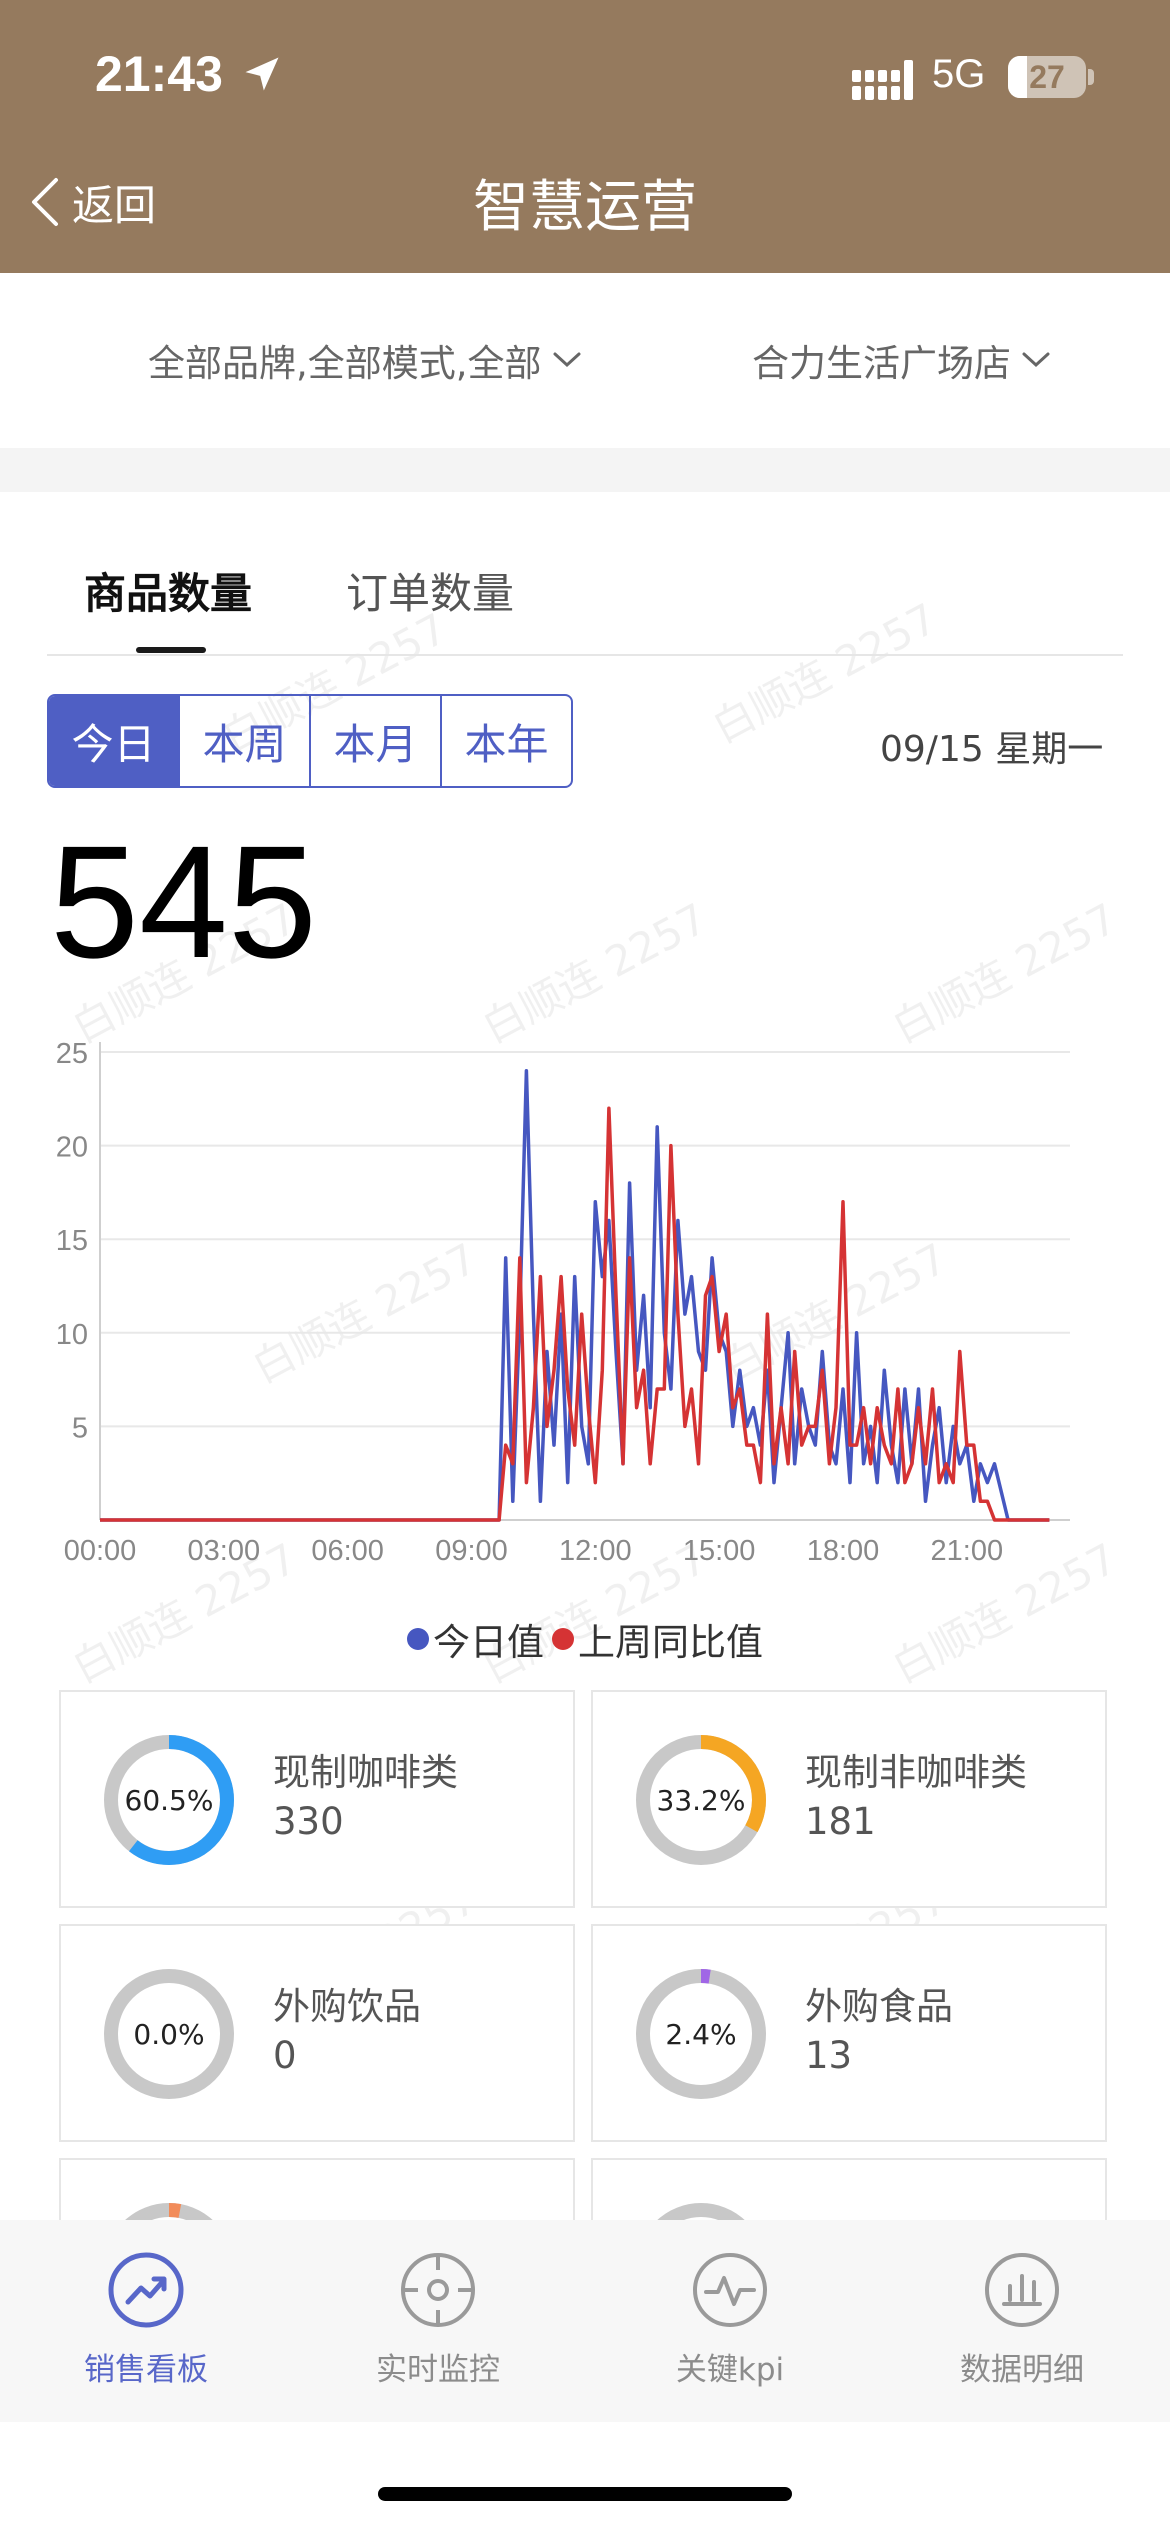 Image resolution: width=1170 pixels, height=2532 pixels. Describe the element at coordinates (365, 1772) in the screenshot. I see `category-name: 现制咖啡类` at that location.